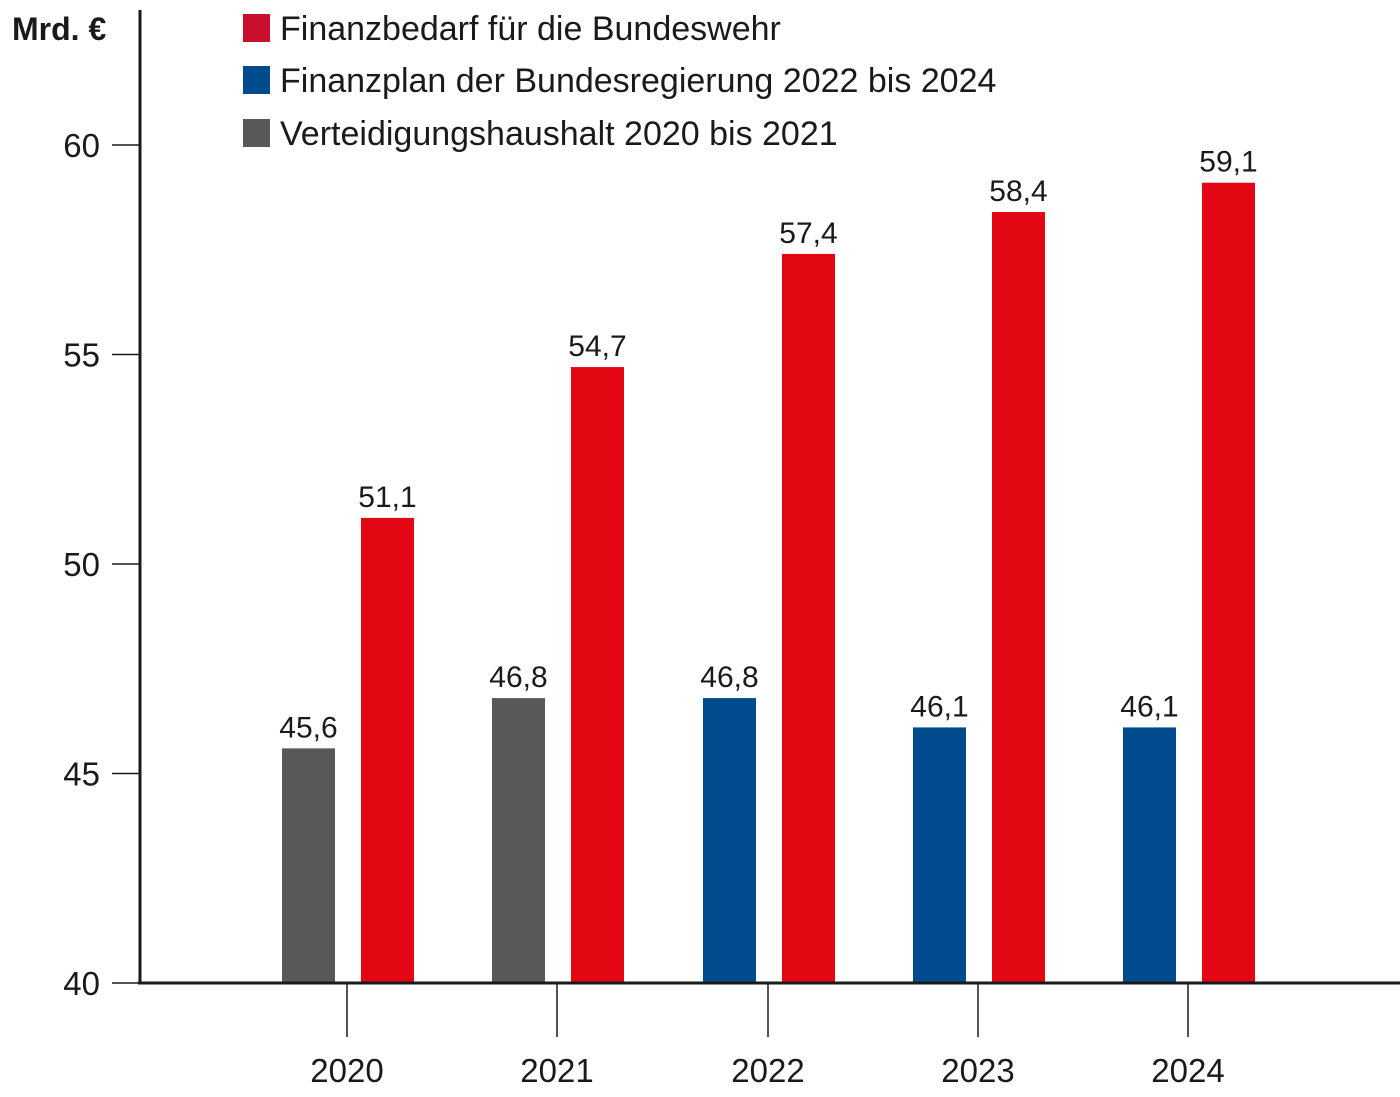  I want to click on data-label: 54,7, so click(597, 346).